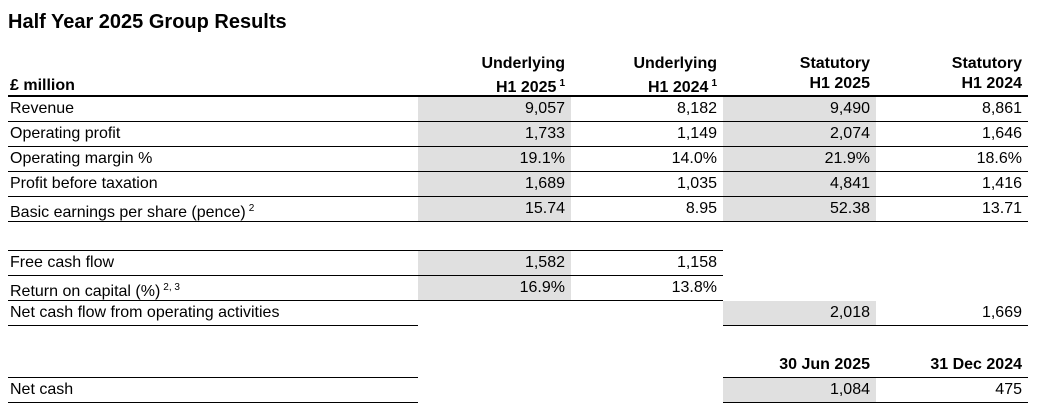  What do you see at coordinates (847, 158) in the screenshot?
I see `cell-value: 21.9%` at bounding box center [847, 158].